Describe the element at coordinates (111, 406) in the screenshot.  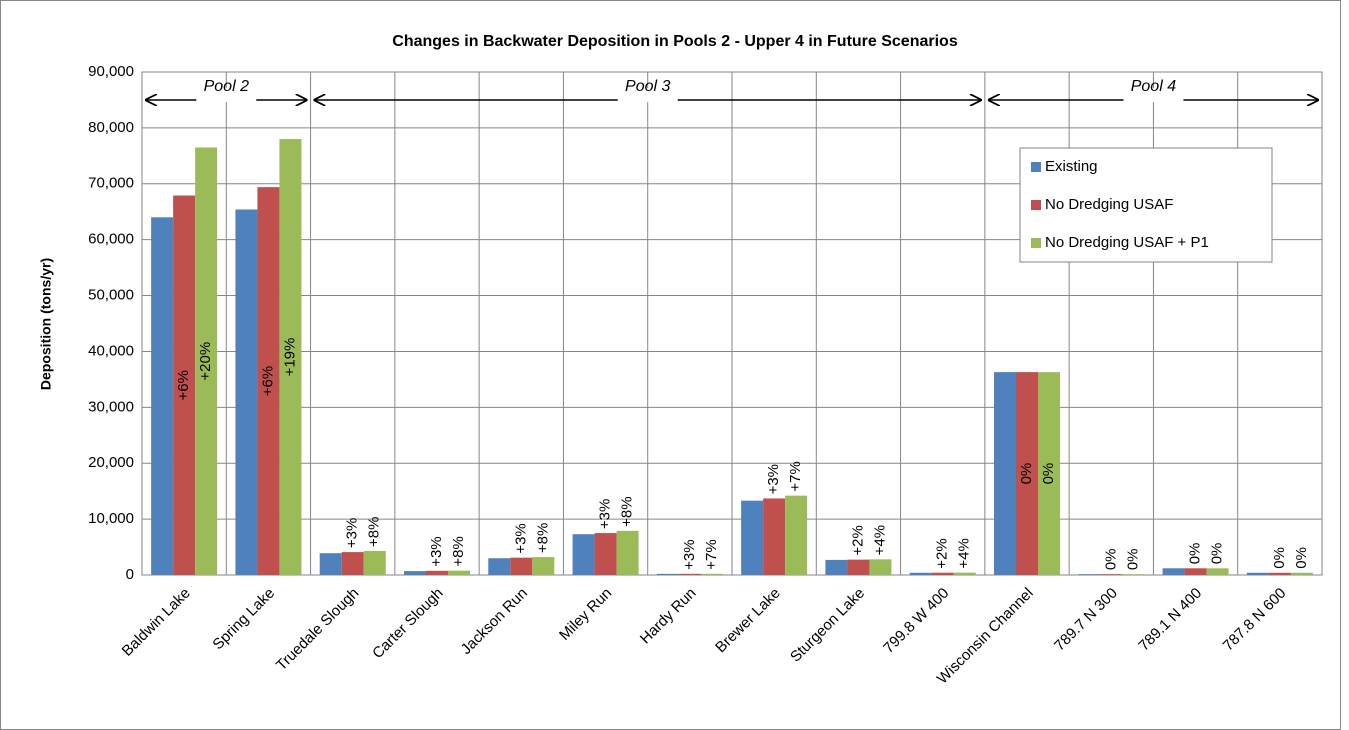
I see `y-tick-label: 30,000` at that location.